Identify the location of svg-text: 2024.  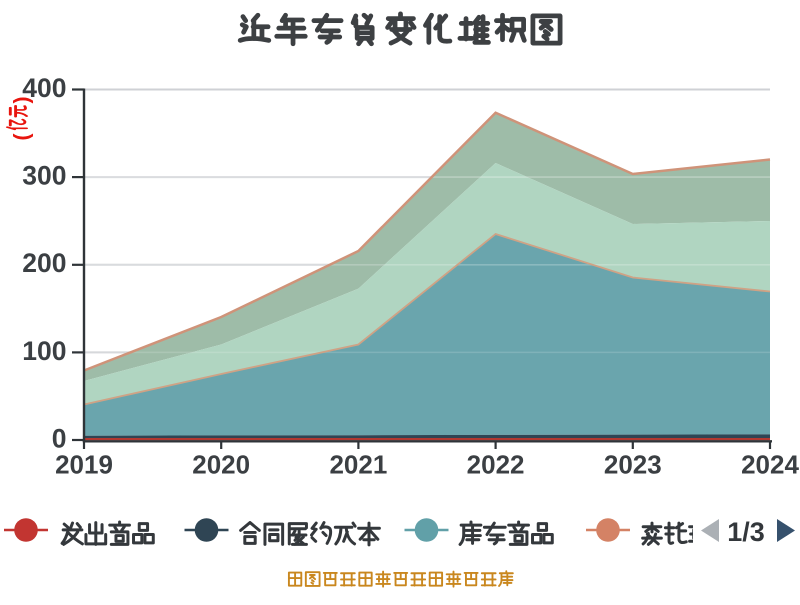
(770, 465).